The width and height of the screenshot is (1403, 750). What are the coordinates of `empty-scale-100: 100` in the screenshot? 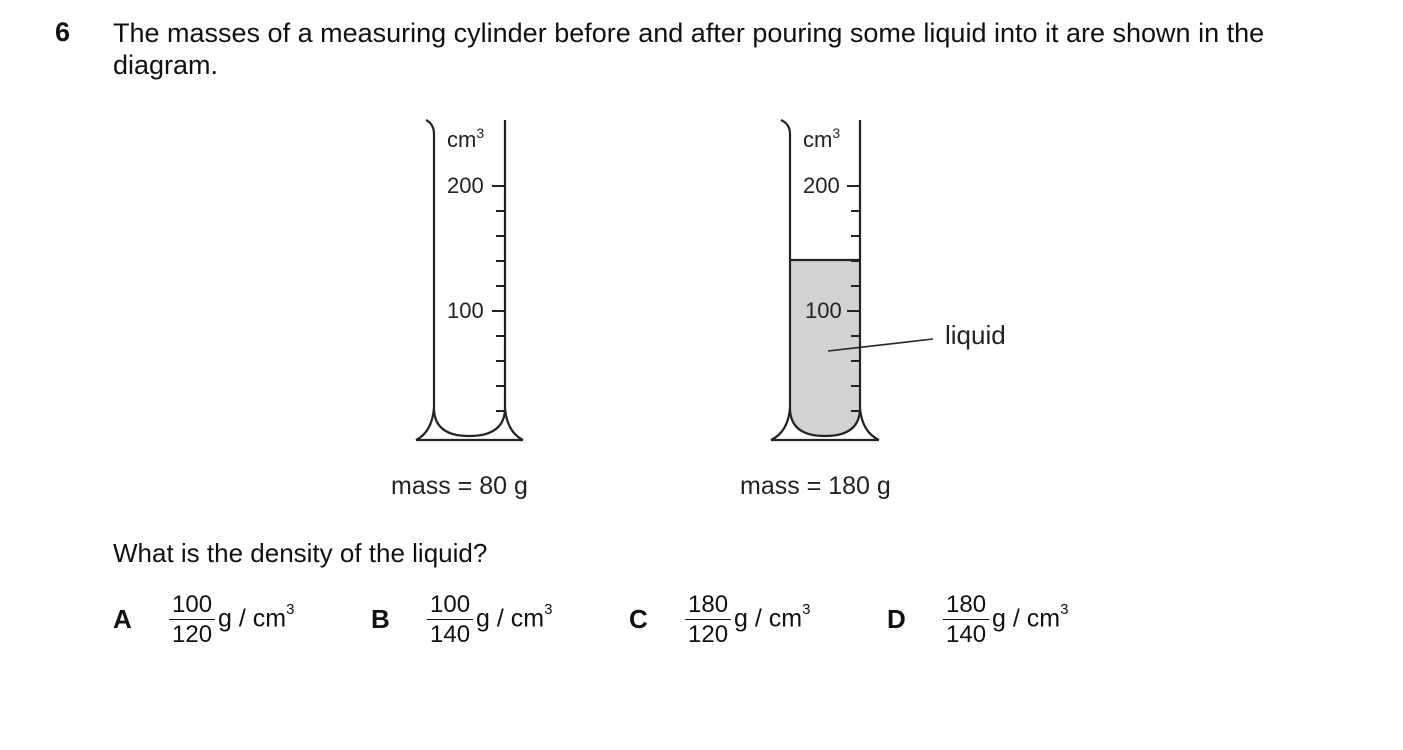 It's located at (465, 310).